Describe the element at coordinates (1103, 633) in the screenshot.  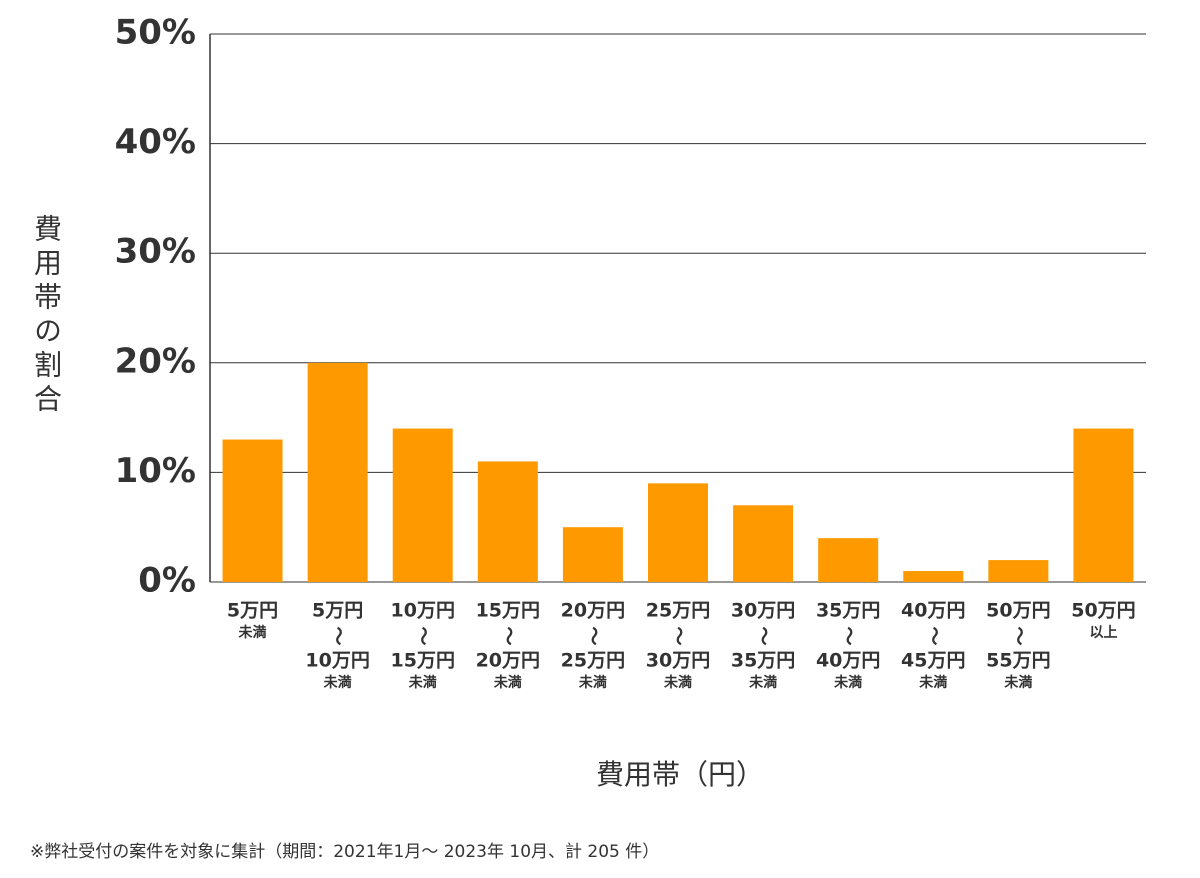
I see `x-tick-label: 以上` at that location.